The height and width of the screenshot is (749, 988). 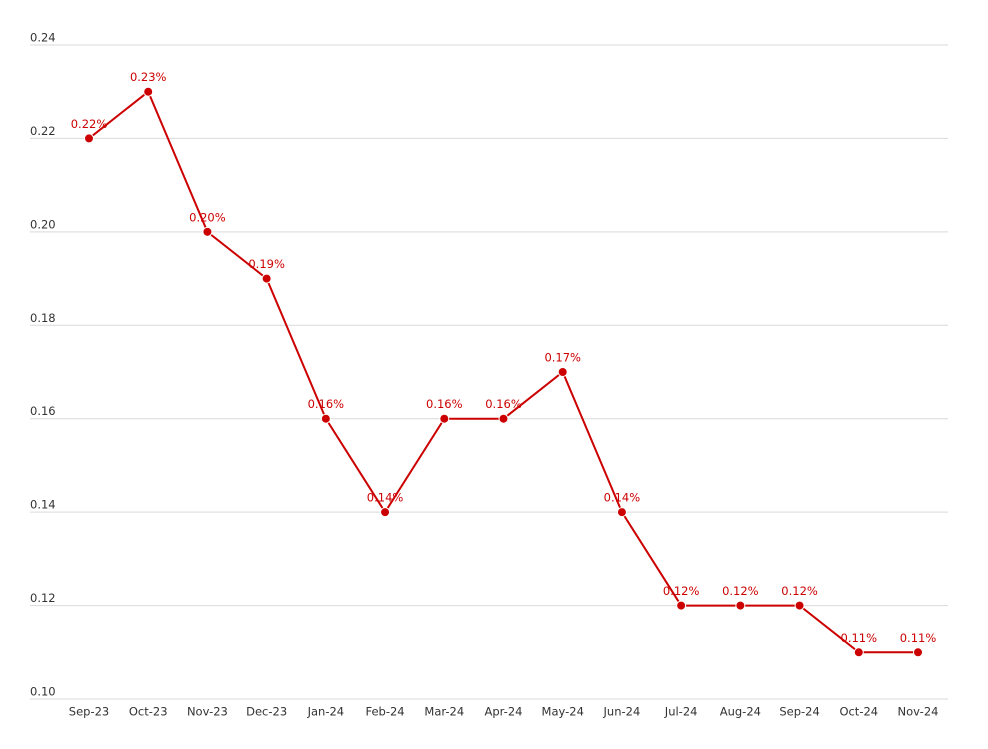 I want to click on x-tick-label: Nov-24, so click(x=918, y=712).